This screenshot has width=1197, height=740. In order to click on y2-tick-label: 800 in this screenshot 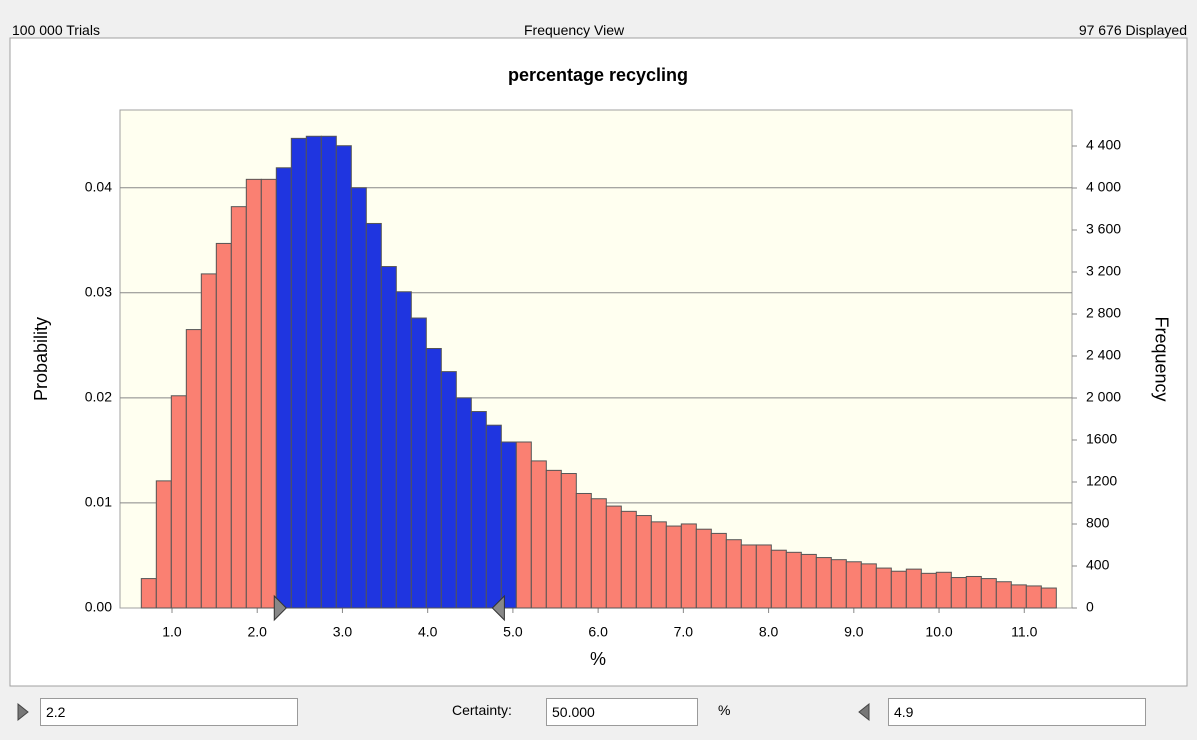, I will do `click(1098, 523)`.